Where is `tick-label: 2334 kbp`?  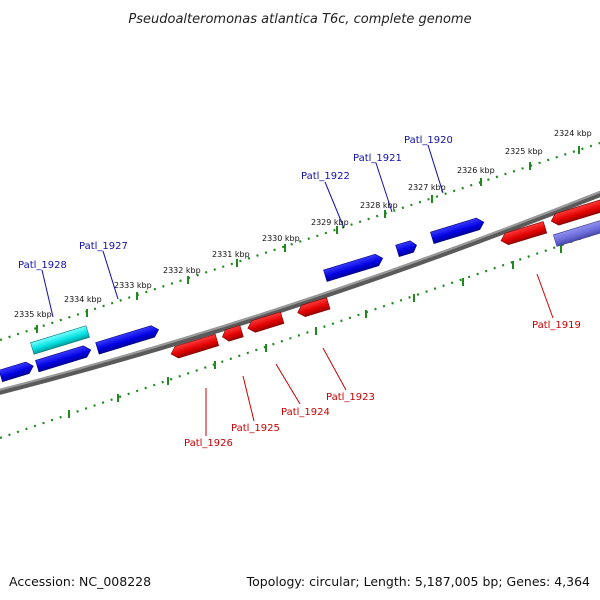
tick-label: 2334 kbp is located at coordinates (83, 299).